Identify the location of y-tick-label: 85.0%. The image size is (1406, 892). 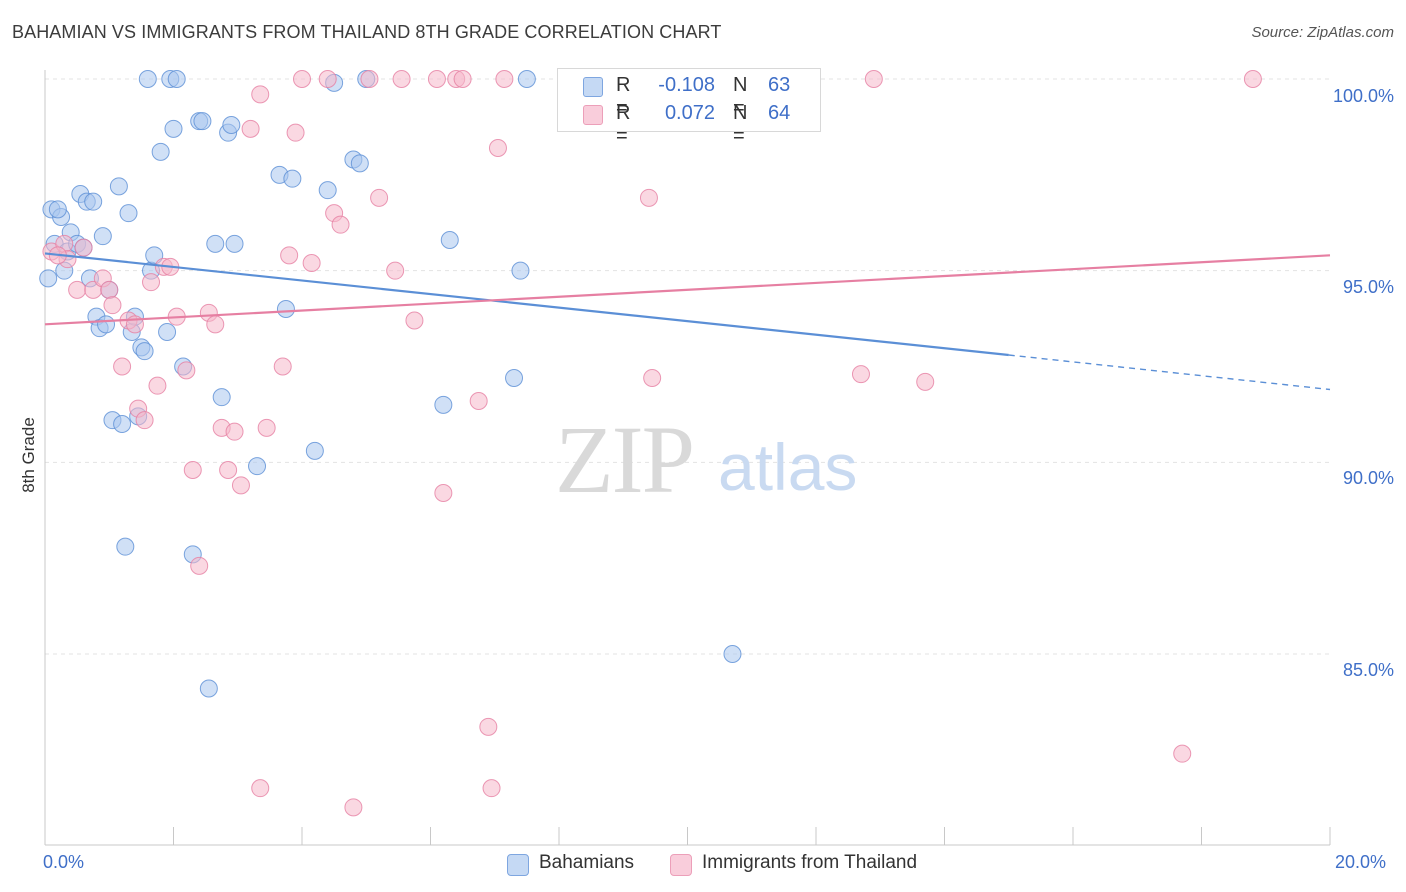
(1368, 670).